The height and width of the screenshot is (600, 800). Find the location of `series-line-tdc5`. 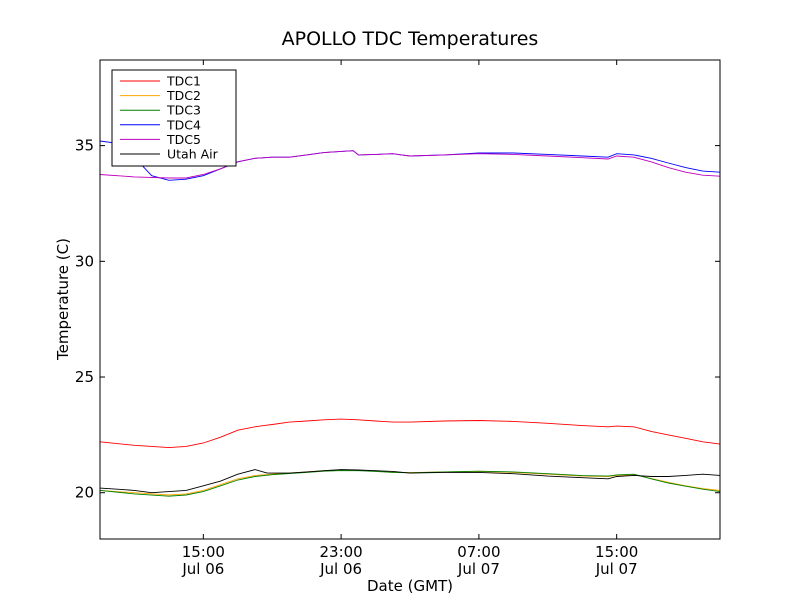

series-line-tdc5 is located at coordinates (410, 164).